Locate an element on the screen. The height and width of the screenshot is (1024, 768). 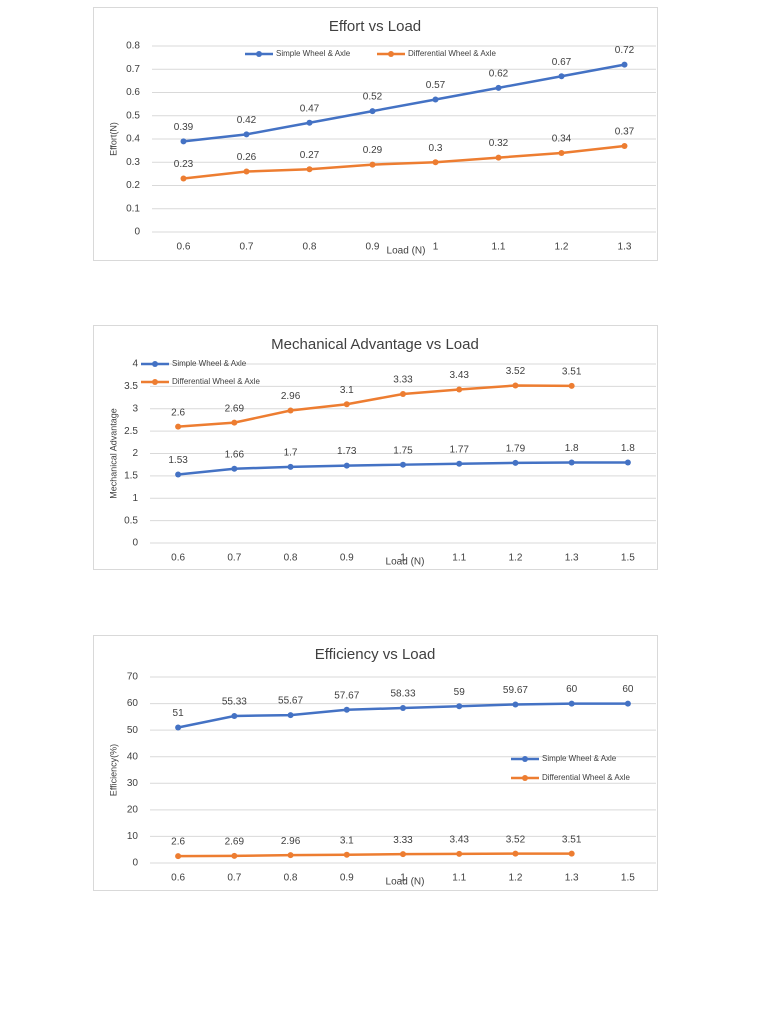
data-label: 0.52 is located at coordinates (373, 97).